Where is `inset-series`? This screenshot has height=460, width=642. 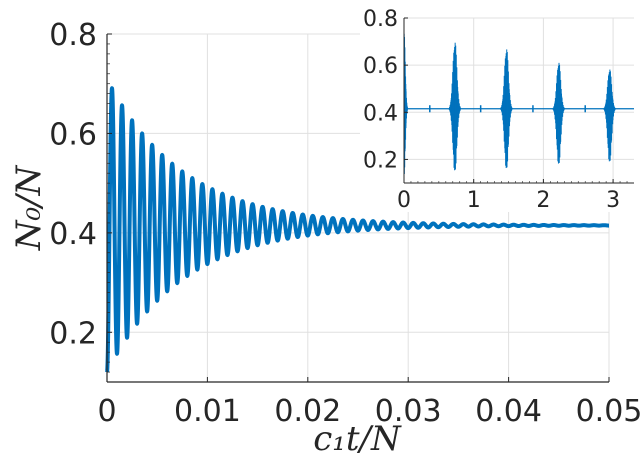
inset-series is located at coordinates (518, 104).